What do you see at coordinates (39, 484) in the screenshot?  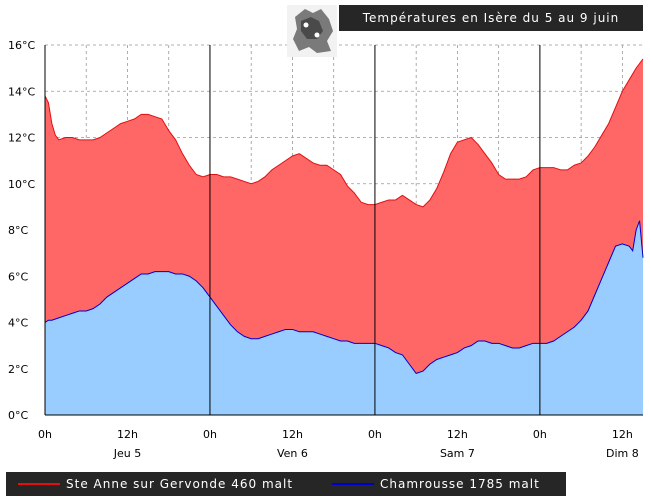 I see `legend-swatch-ste-anne` at bounding box center [39, 484].